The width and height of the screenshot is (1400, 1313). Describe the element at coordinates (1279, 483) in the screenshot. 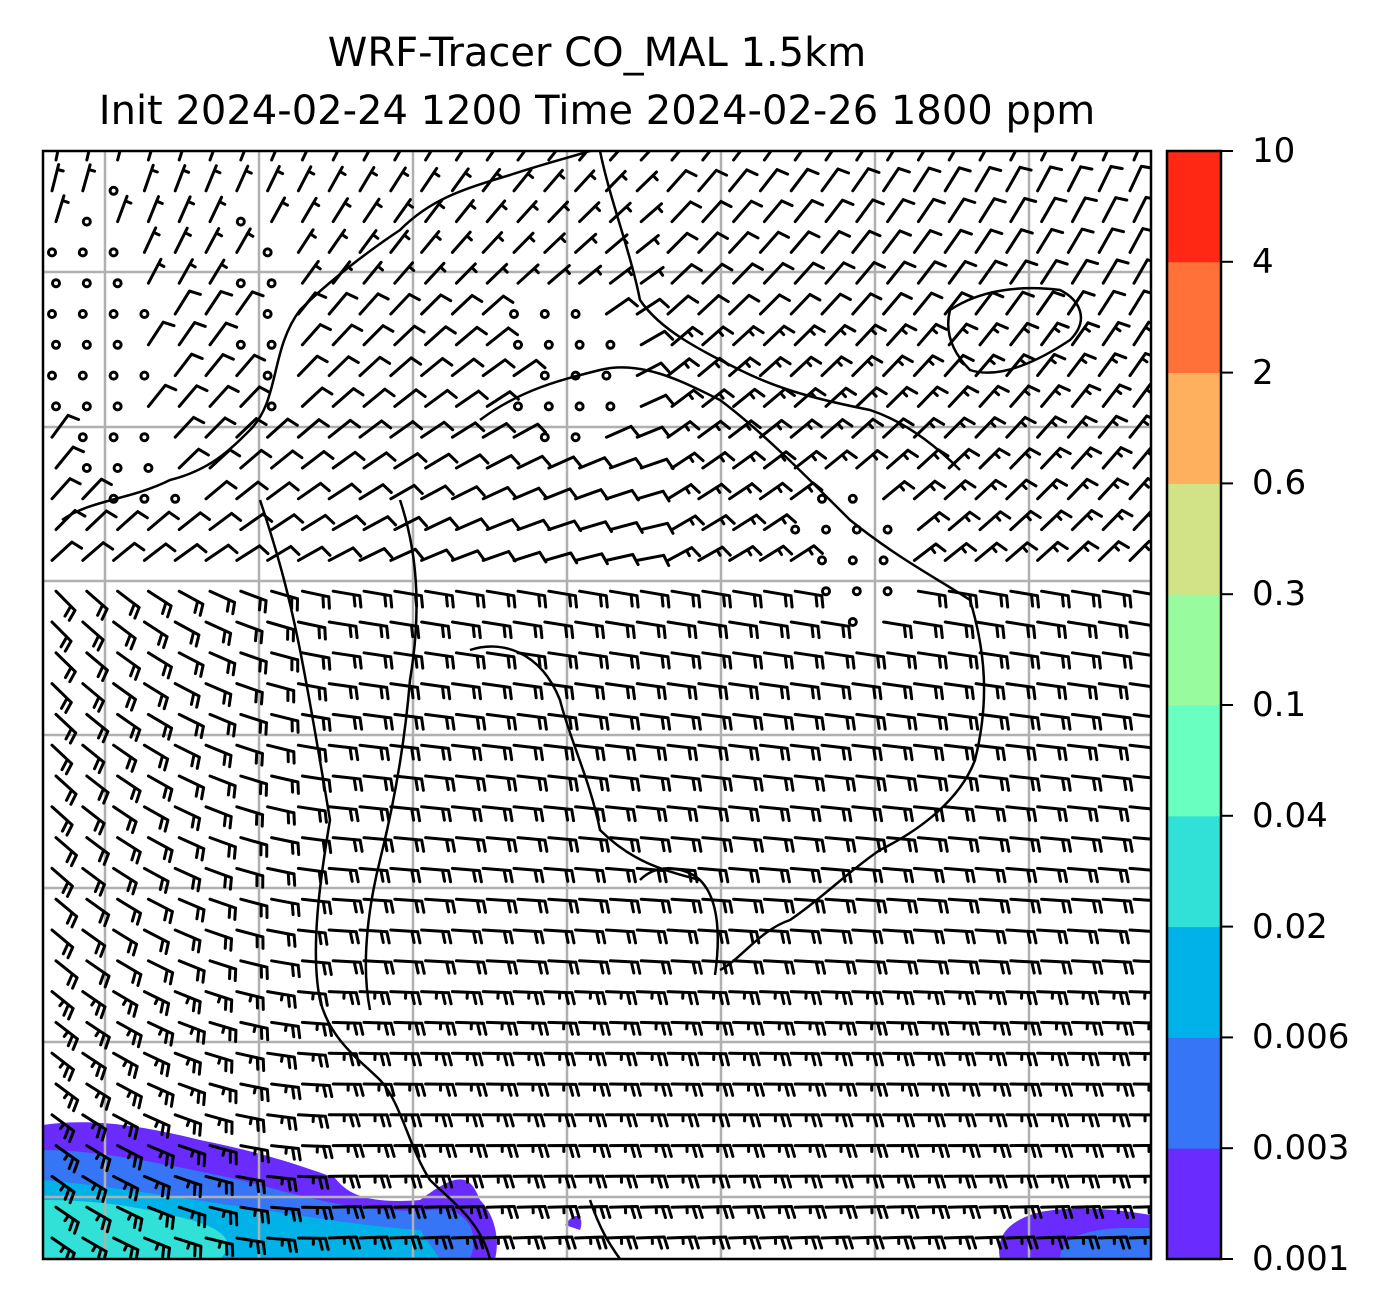

I see `colorbar-tick-label: 0.6` at that location.